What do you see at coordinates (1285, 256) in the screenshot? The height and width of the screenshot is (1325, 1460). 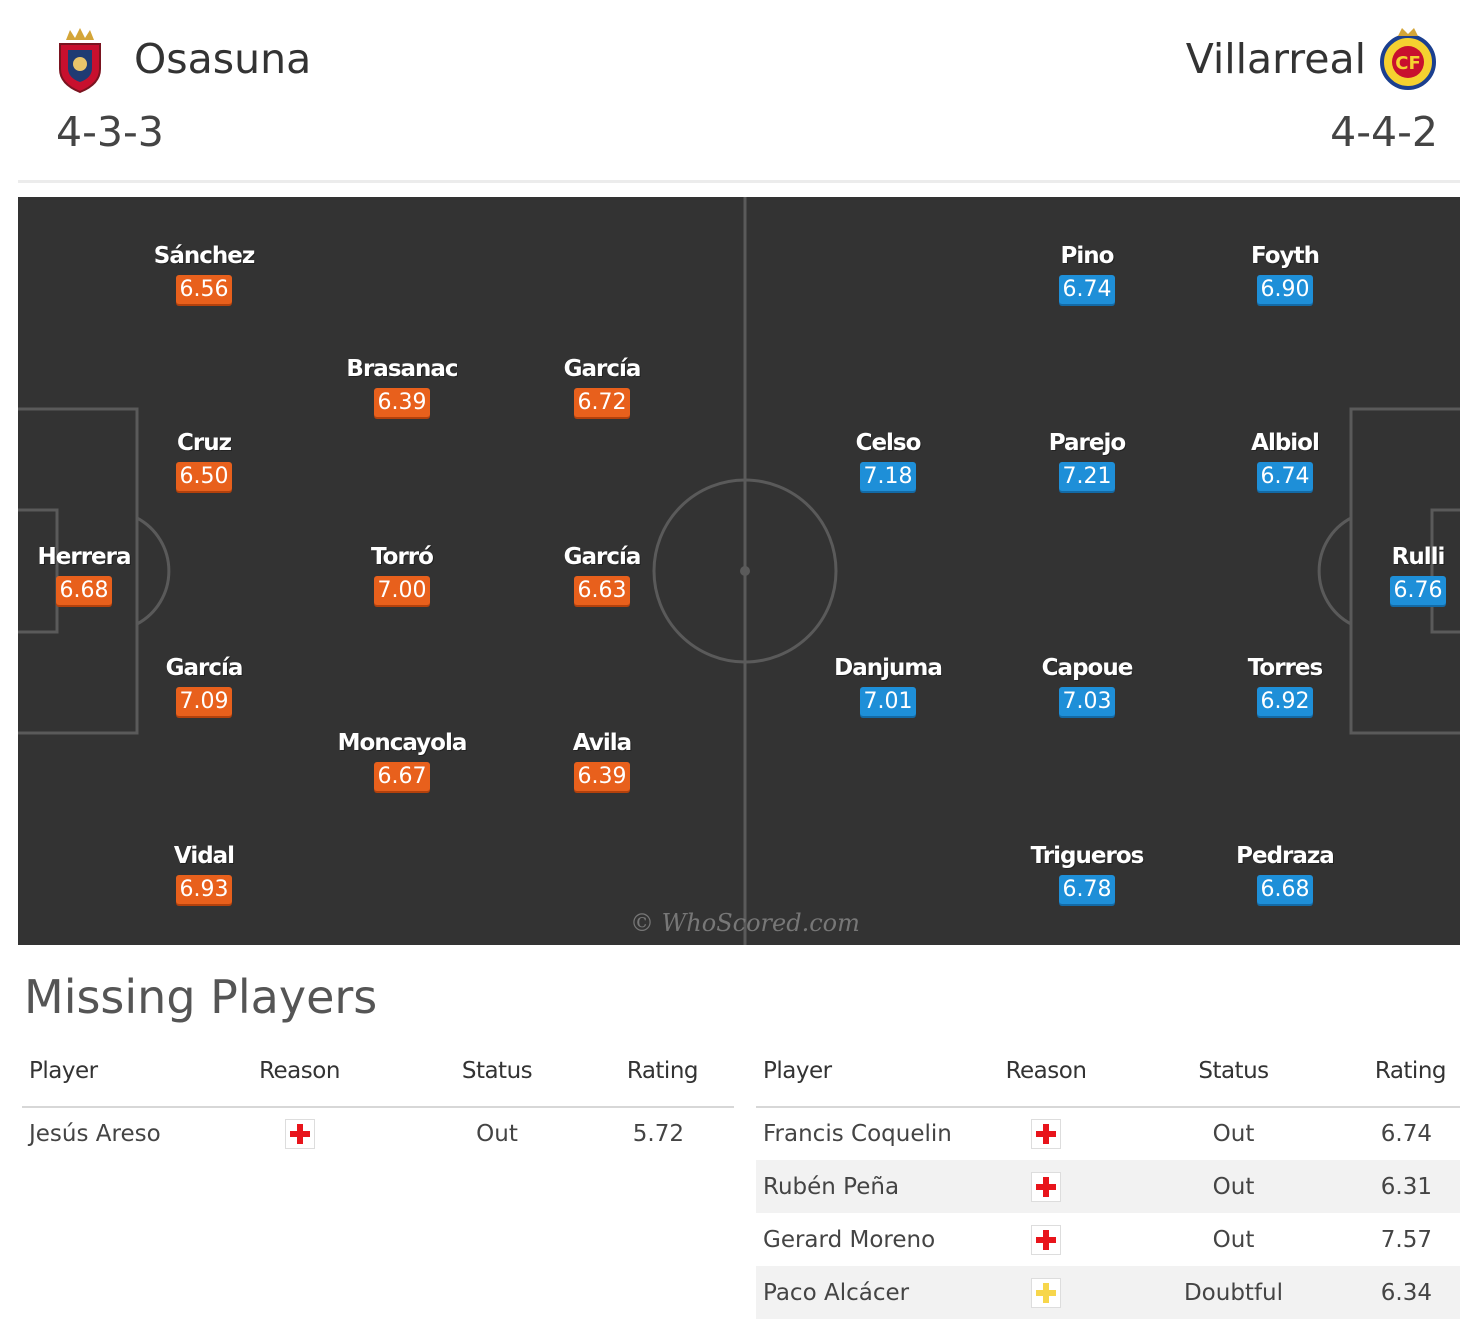 I see `player-name: Foyth` at bounding box center [1285, 256].